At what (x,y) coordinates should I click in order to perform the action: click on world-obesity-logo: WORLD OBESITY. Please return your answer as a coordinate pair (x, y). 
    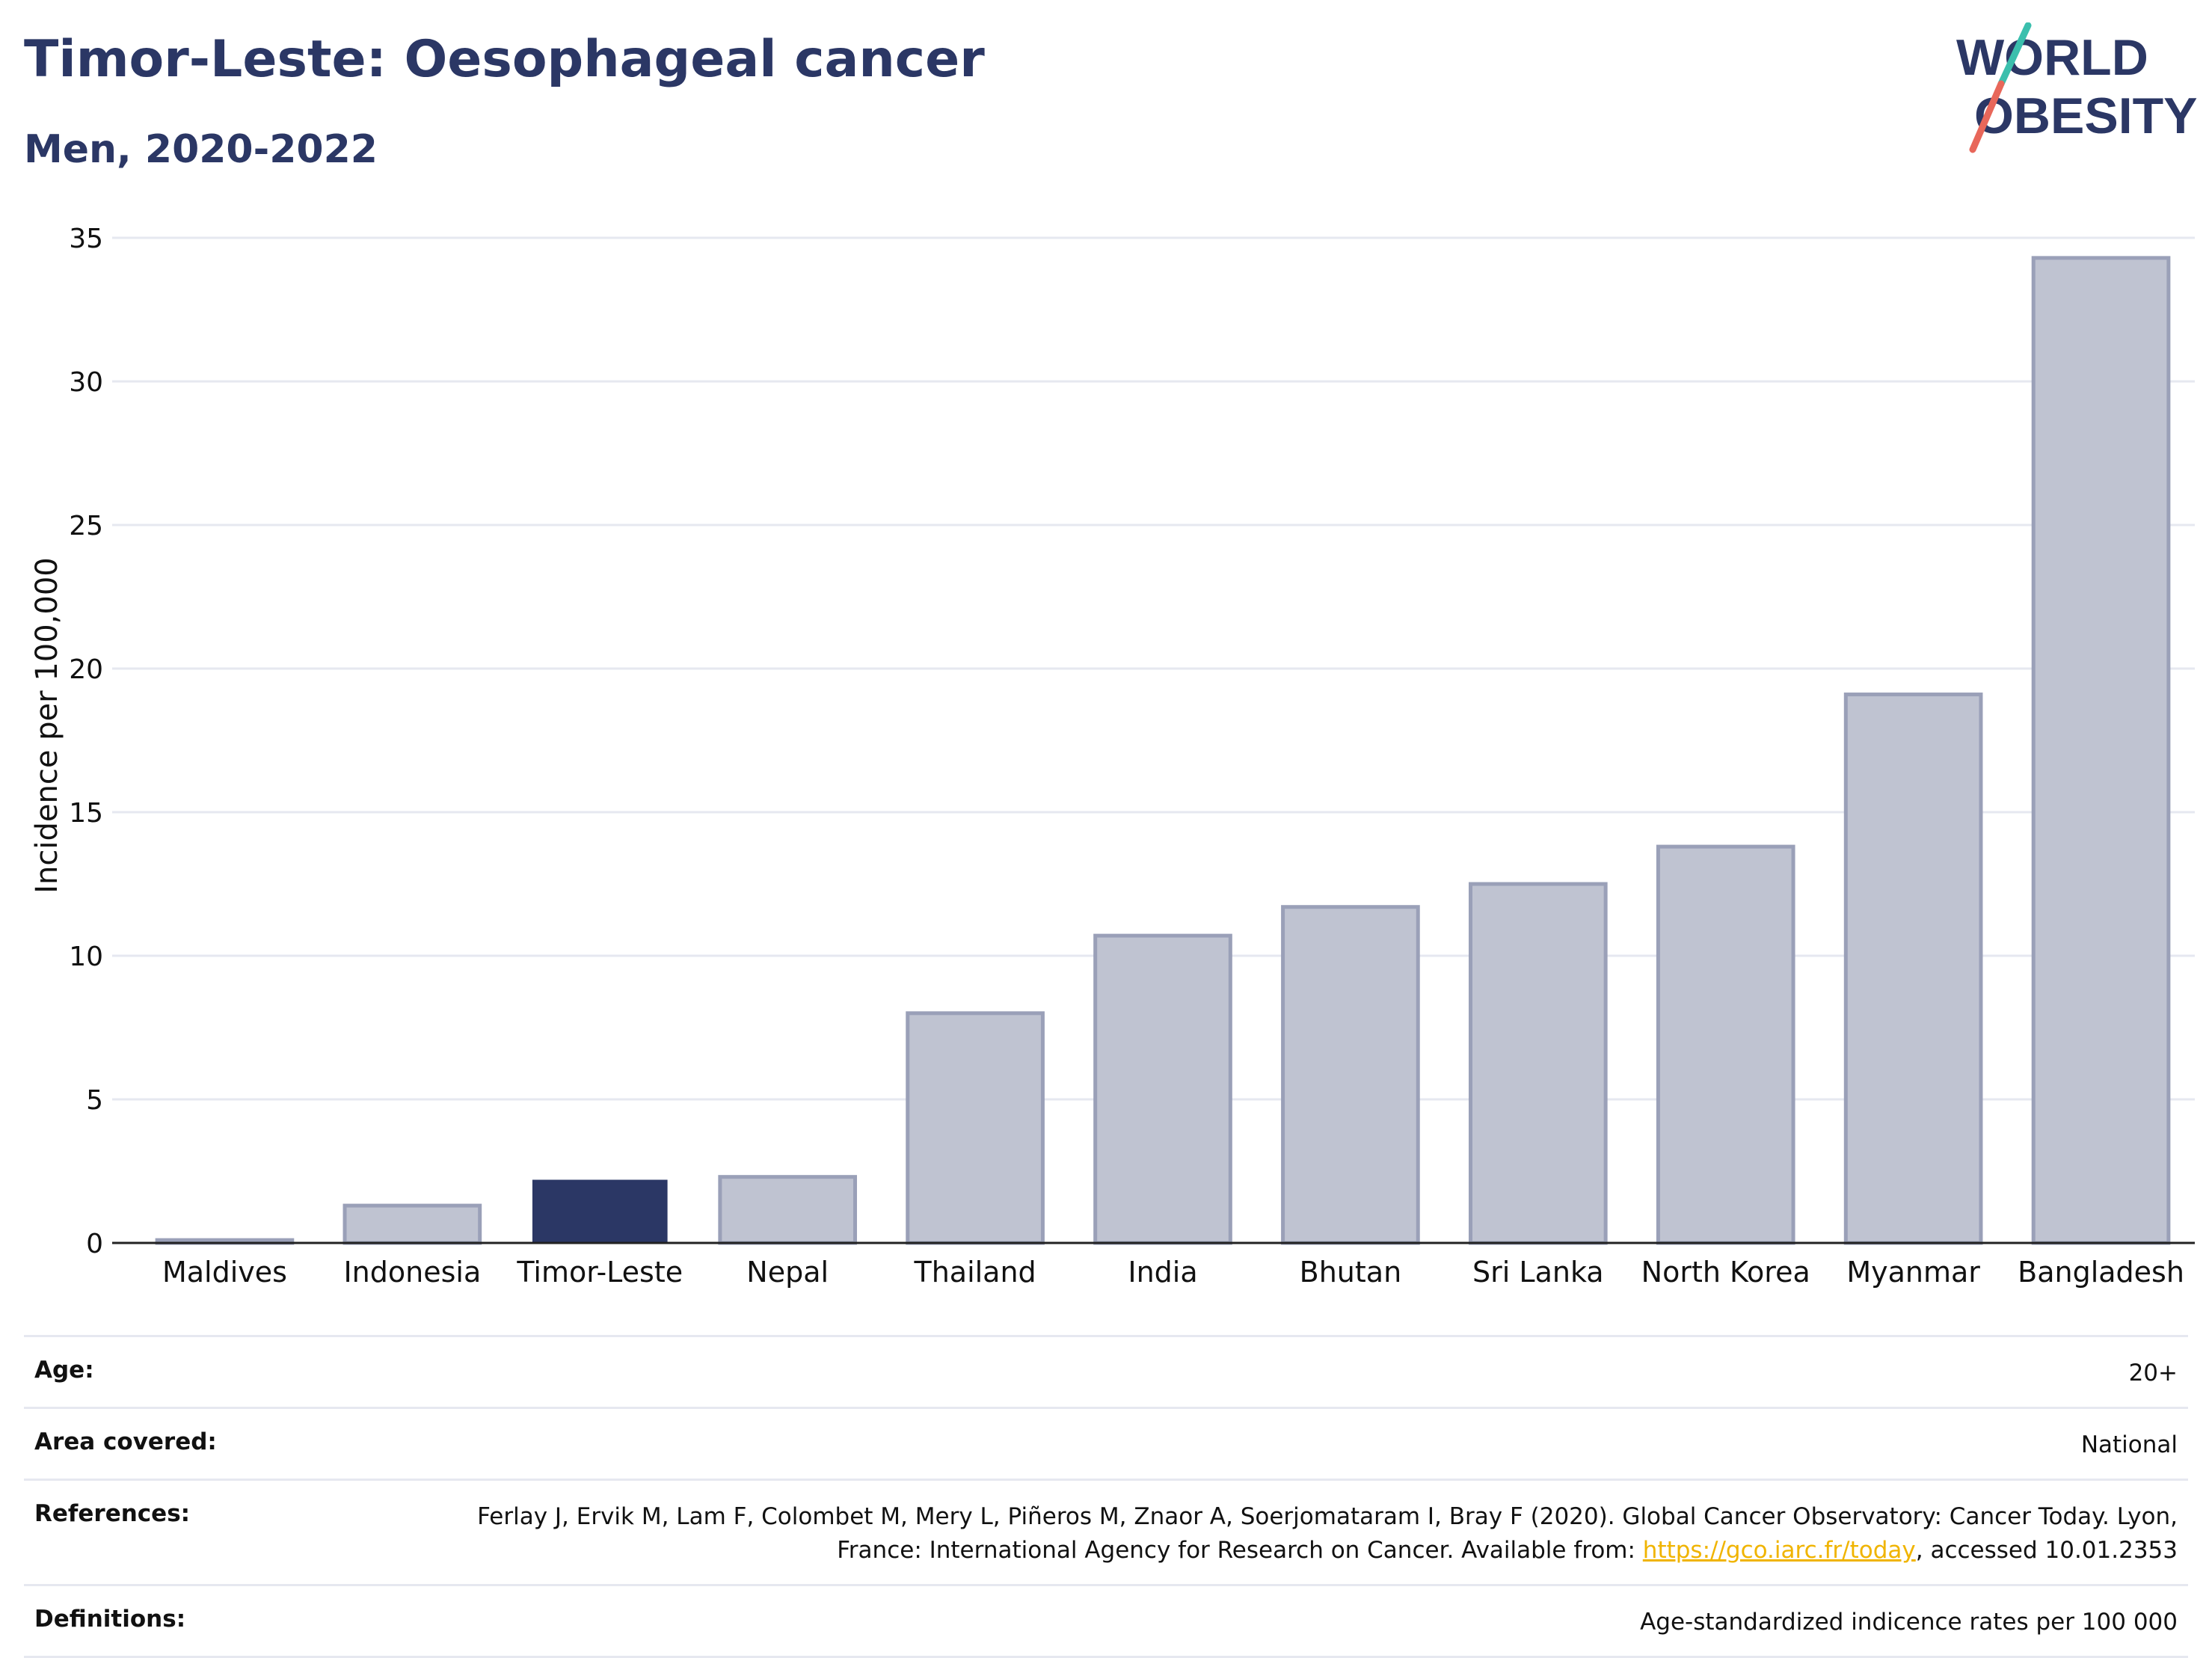
    Looking at the image, I should click on (2077, 87).